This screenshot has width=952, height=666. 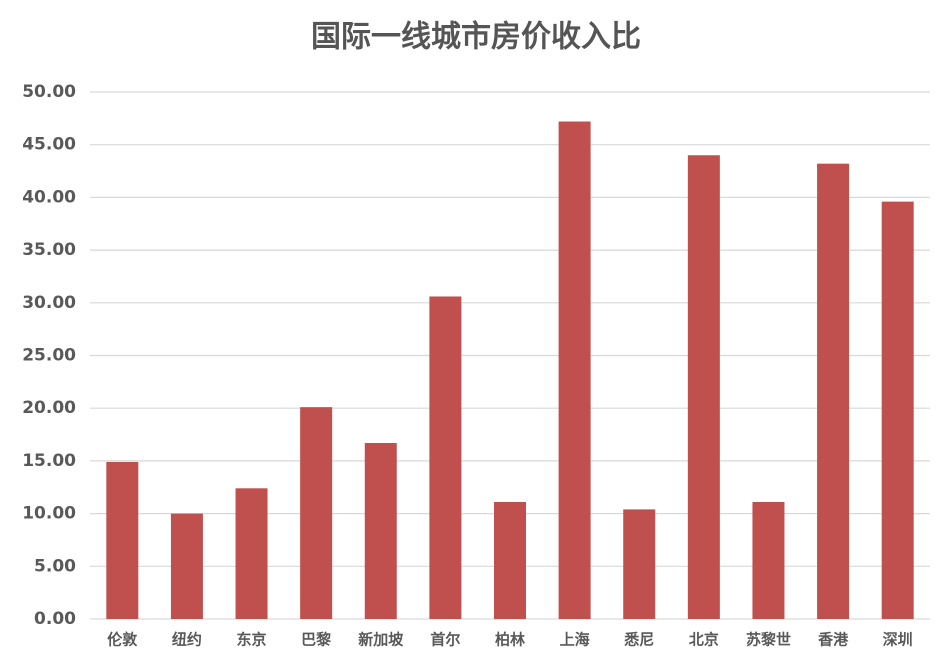 I want to click on x-tick-label: 香港, so click(x=833, y=640).